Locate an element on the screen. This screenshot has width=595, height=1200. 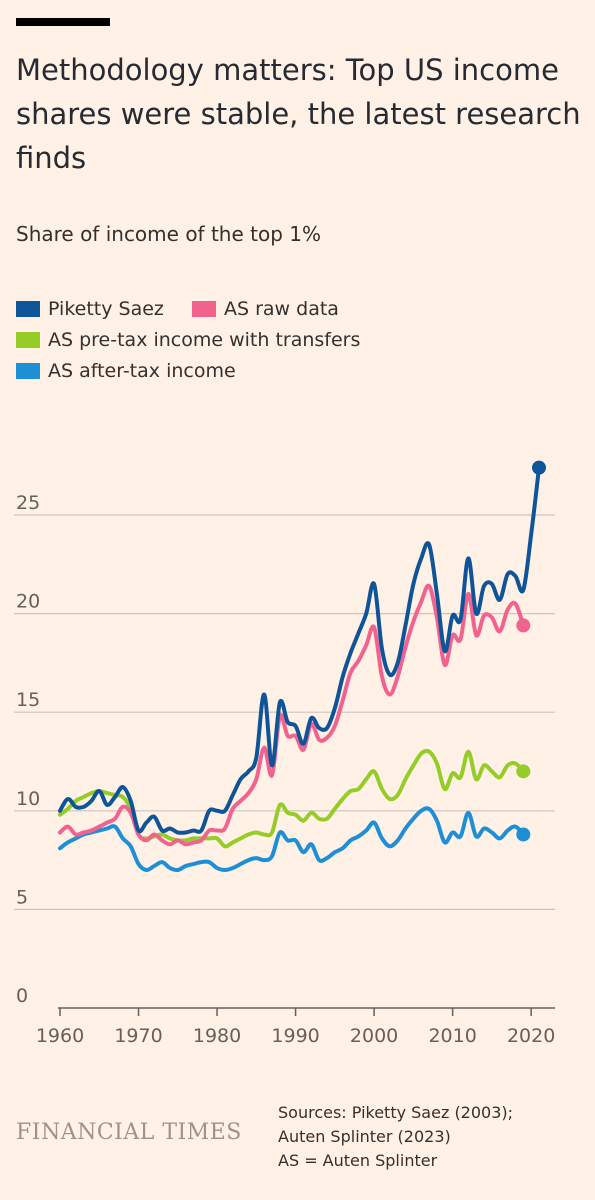
y-tick-label: 15 is located at coordinates (28, 700).